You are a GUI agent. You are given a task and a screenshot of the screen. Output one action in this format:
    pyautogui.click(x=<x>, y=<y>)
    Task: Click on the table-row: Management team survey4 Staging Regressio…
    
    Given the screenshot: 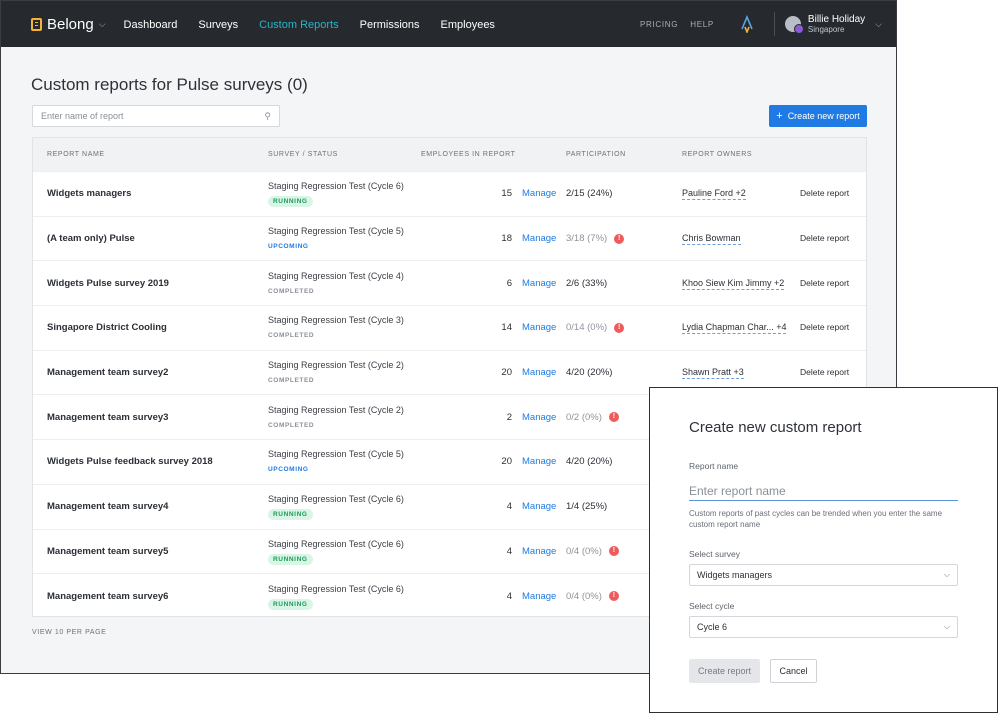 What is the action you would take?
    pyautogui.click(x=449, y=506)
    